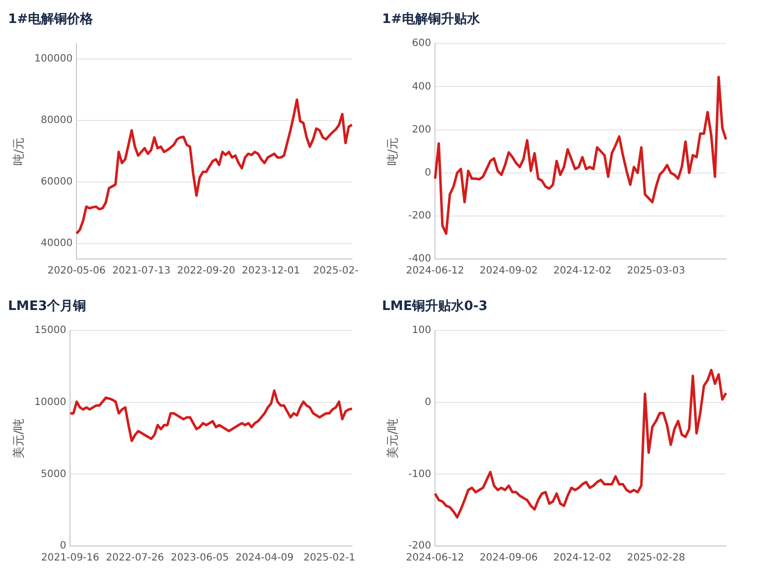 The image size is (764, 574). I want to click on y-tick-label: 200, so click(422, 130).